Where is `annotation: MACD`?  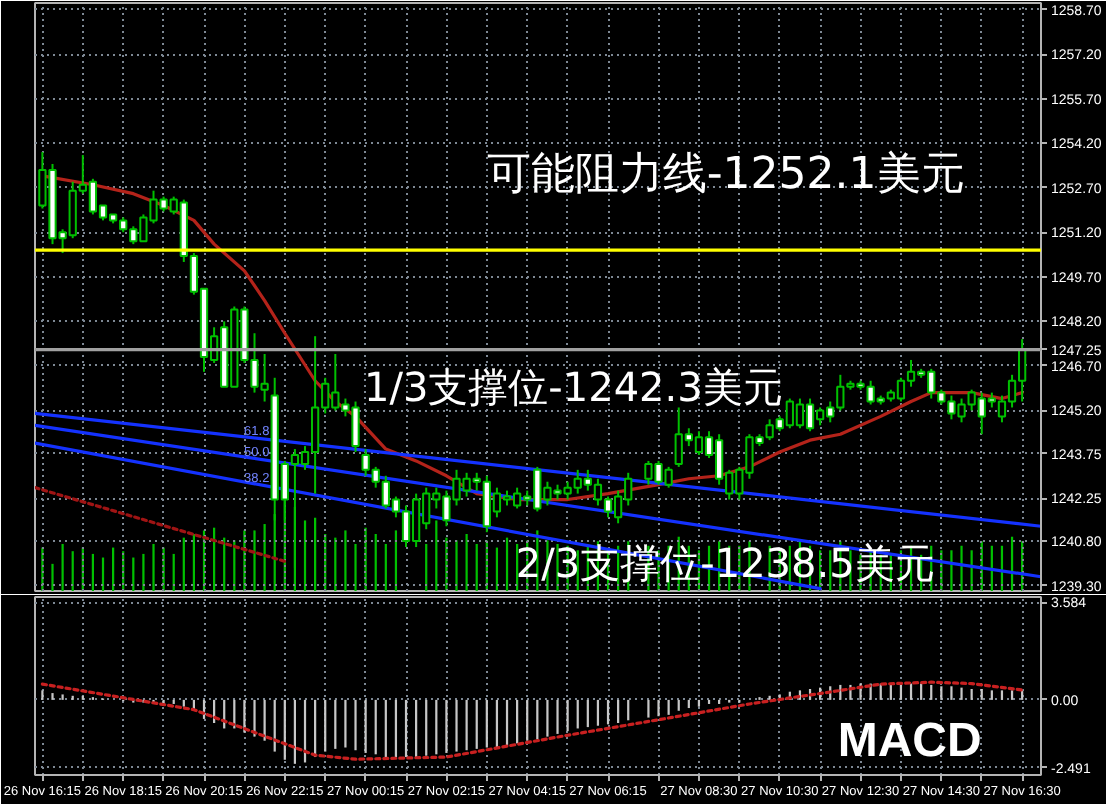
annotation: MACD is located at coordinates (909, 741).